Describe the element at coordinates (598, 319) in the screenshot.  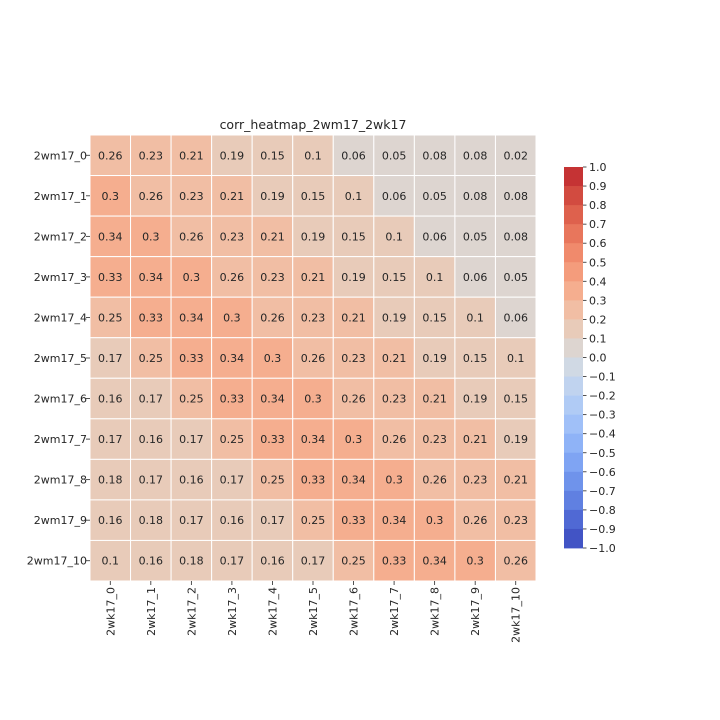
I see `colorbar-tick-label: 0.2` at that location.